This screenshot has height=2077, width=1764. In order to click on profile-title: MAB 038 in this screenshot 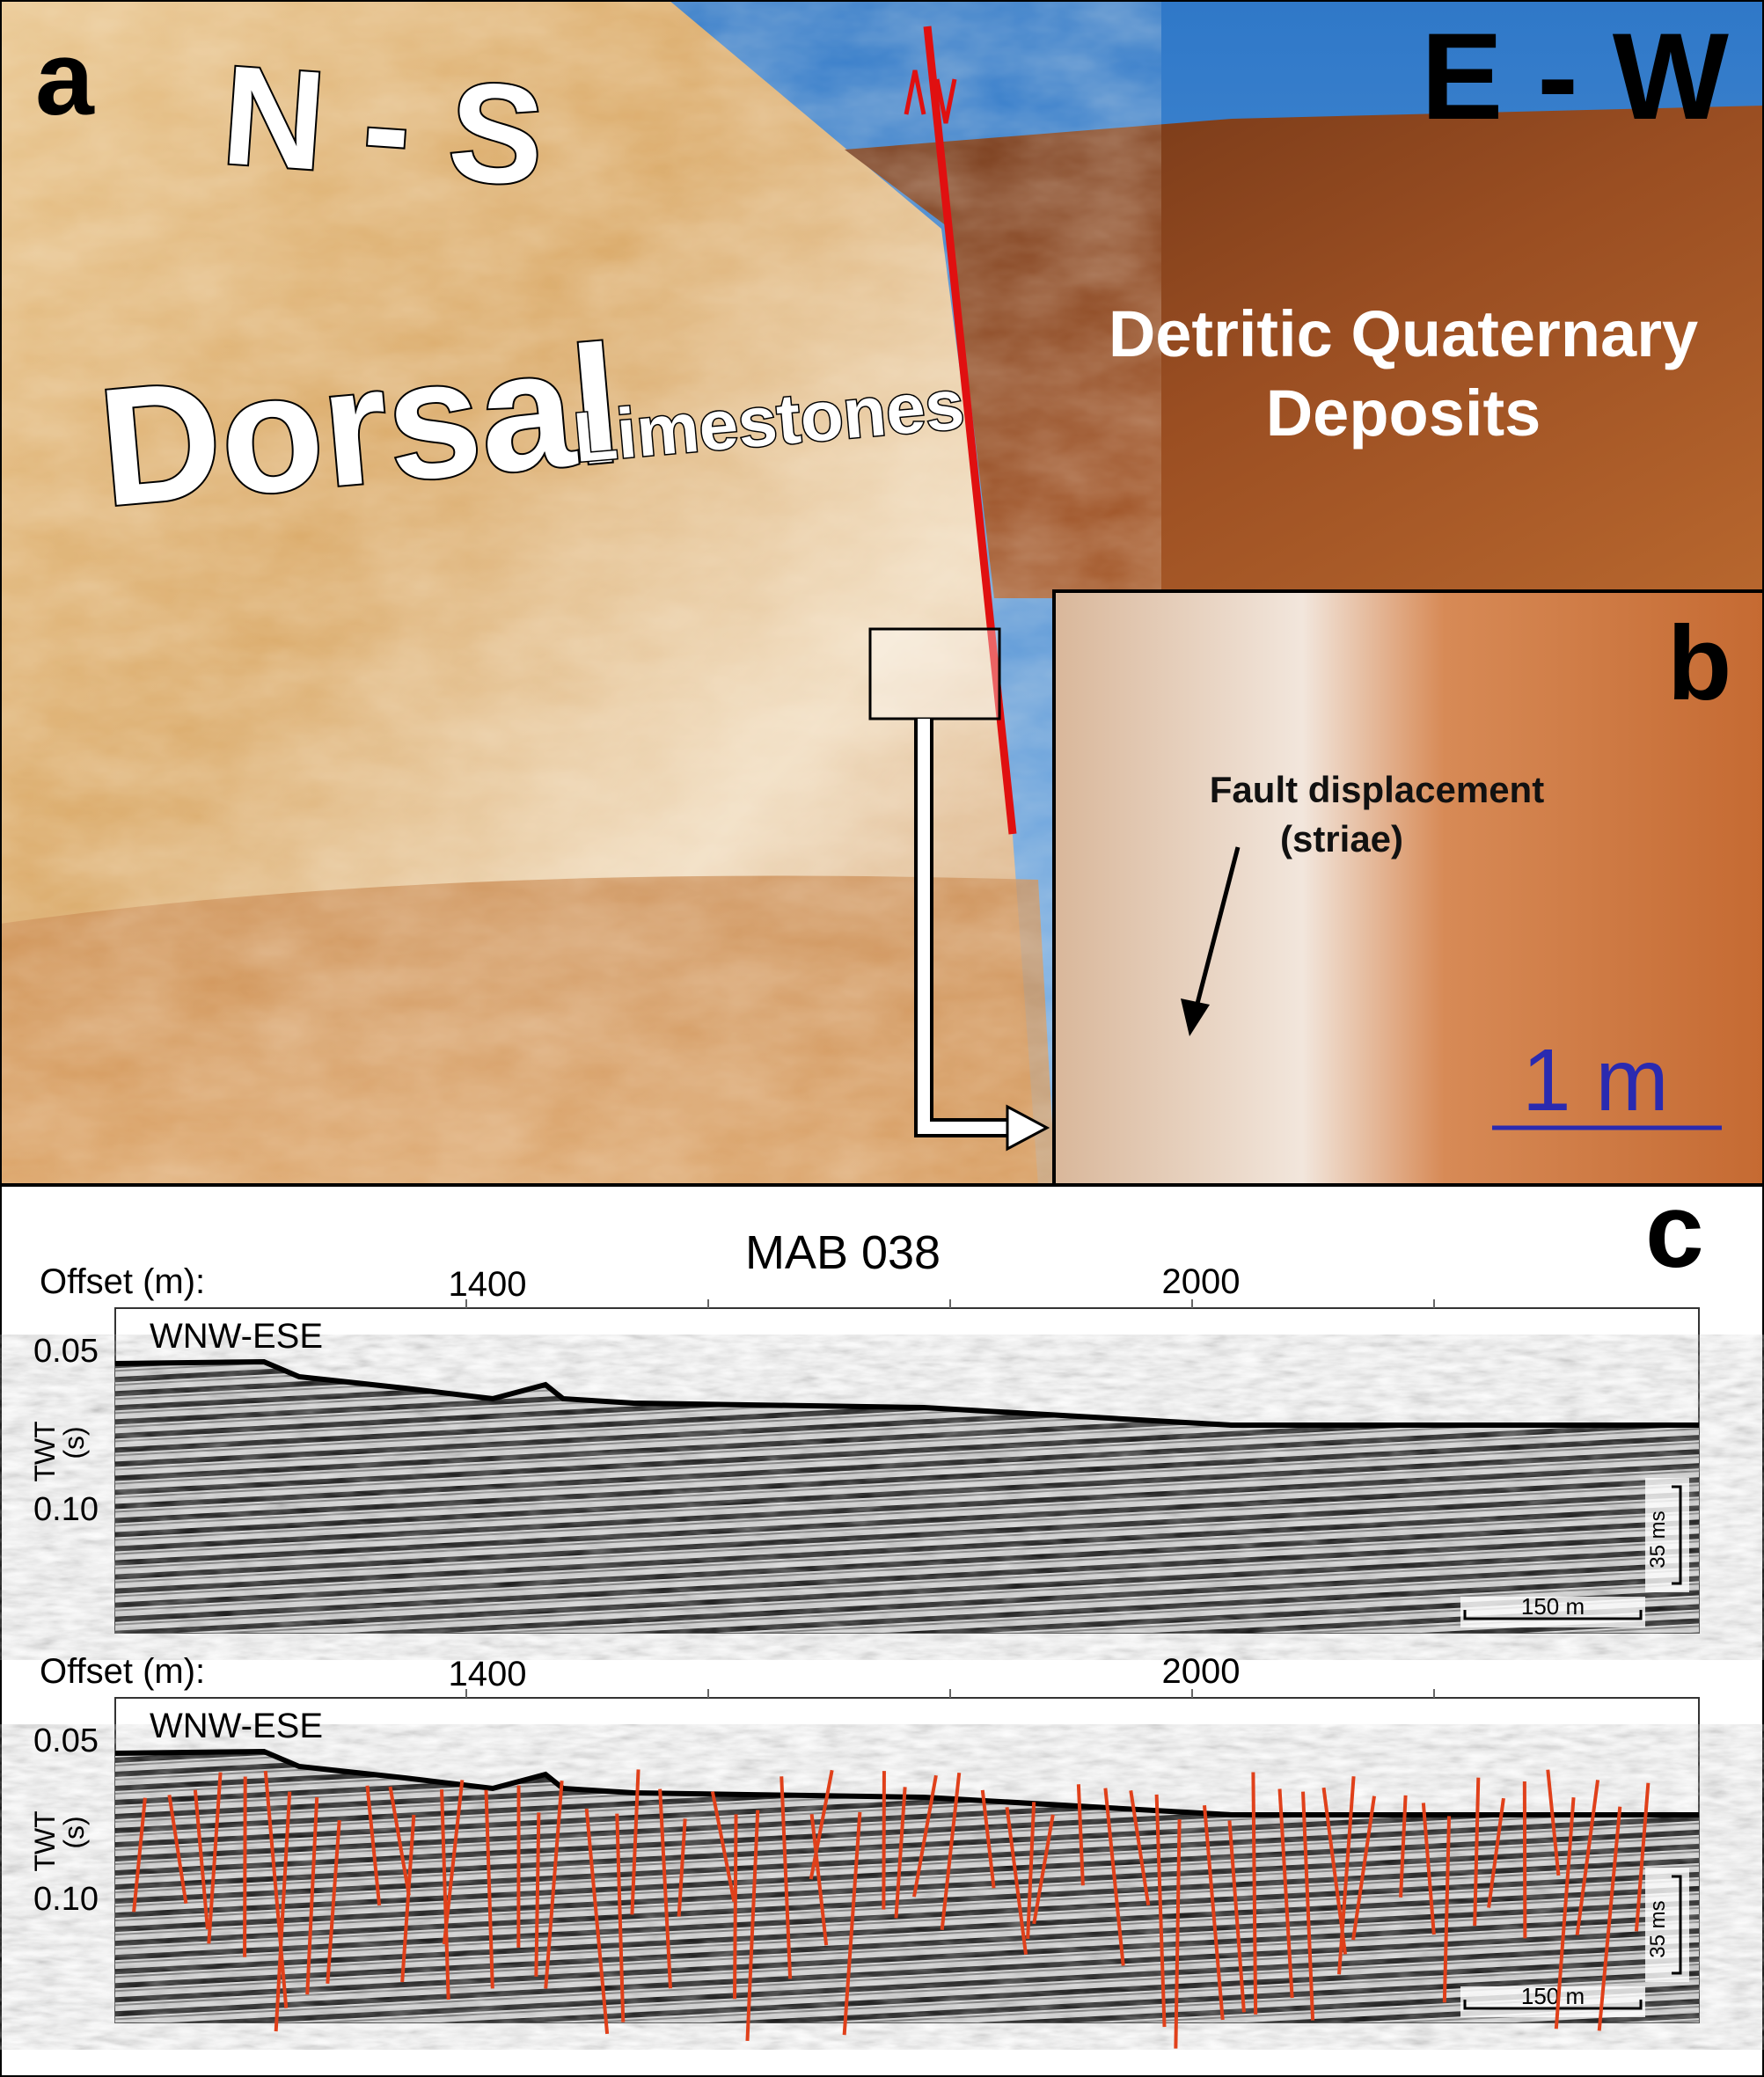, I will do `click(843, 1252)`.